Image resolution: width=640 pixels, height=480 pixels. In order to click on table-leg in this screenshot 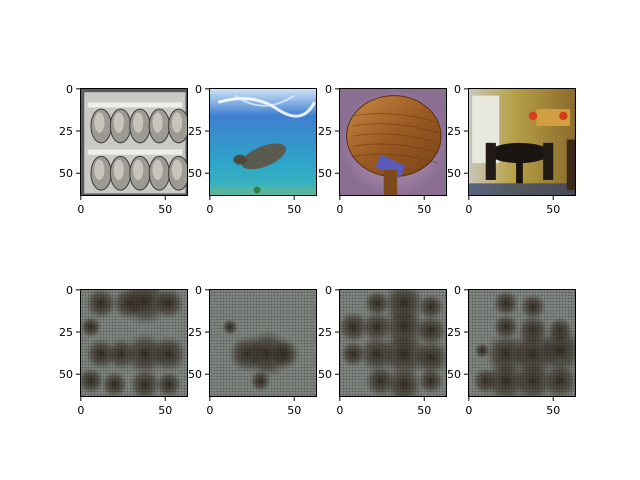, I will do `click(519, 169)`.